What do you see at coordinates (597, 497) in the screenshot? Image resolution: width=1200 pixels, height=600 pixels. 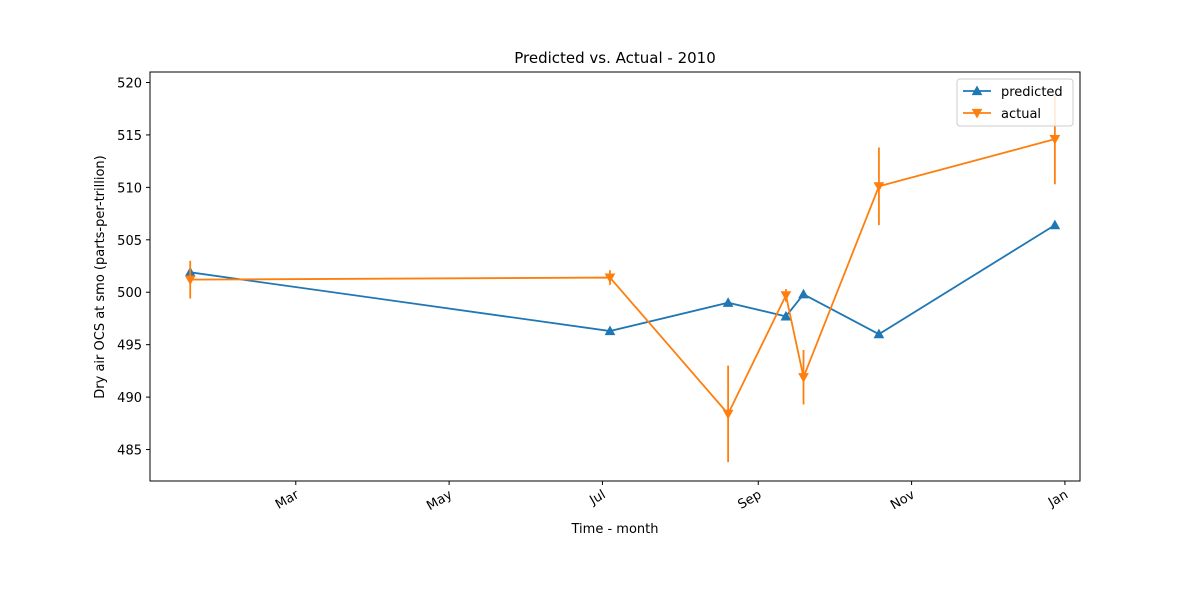 I see `x-tick-label: Jul` at bounding box center [597, 497].